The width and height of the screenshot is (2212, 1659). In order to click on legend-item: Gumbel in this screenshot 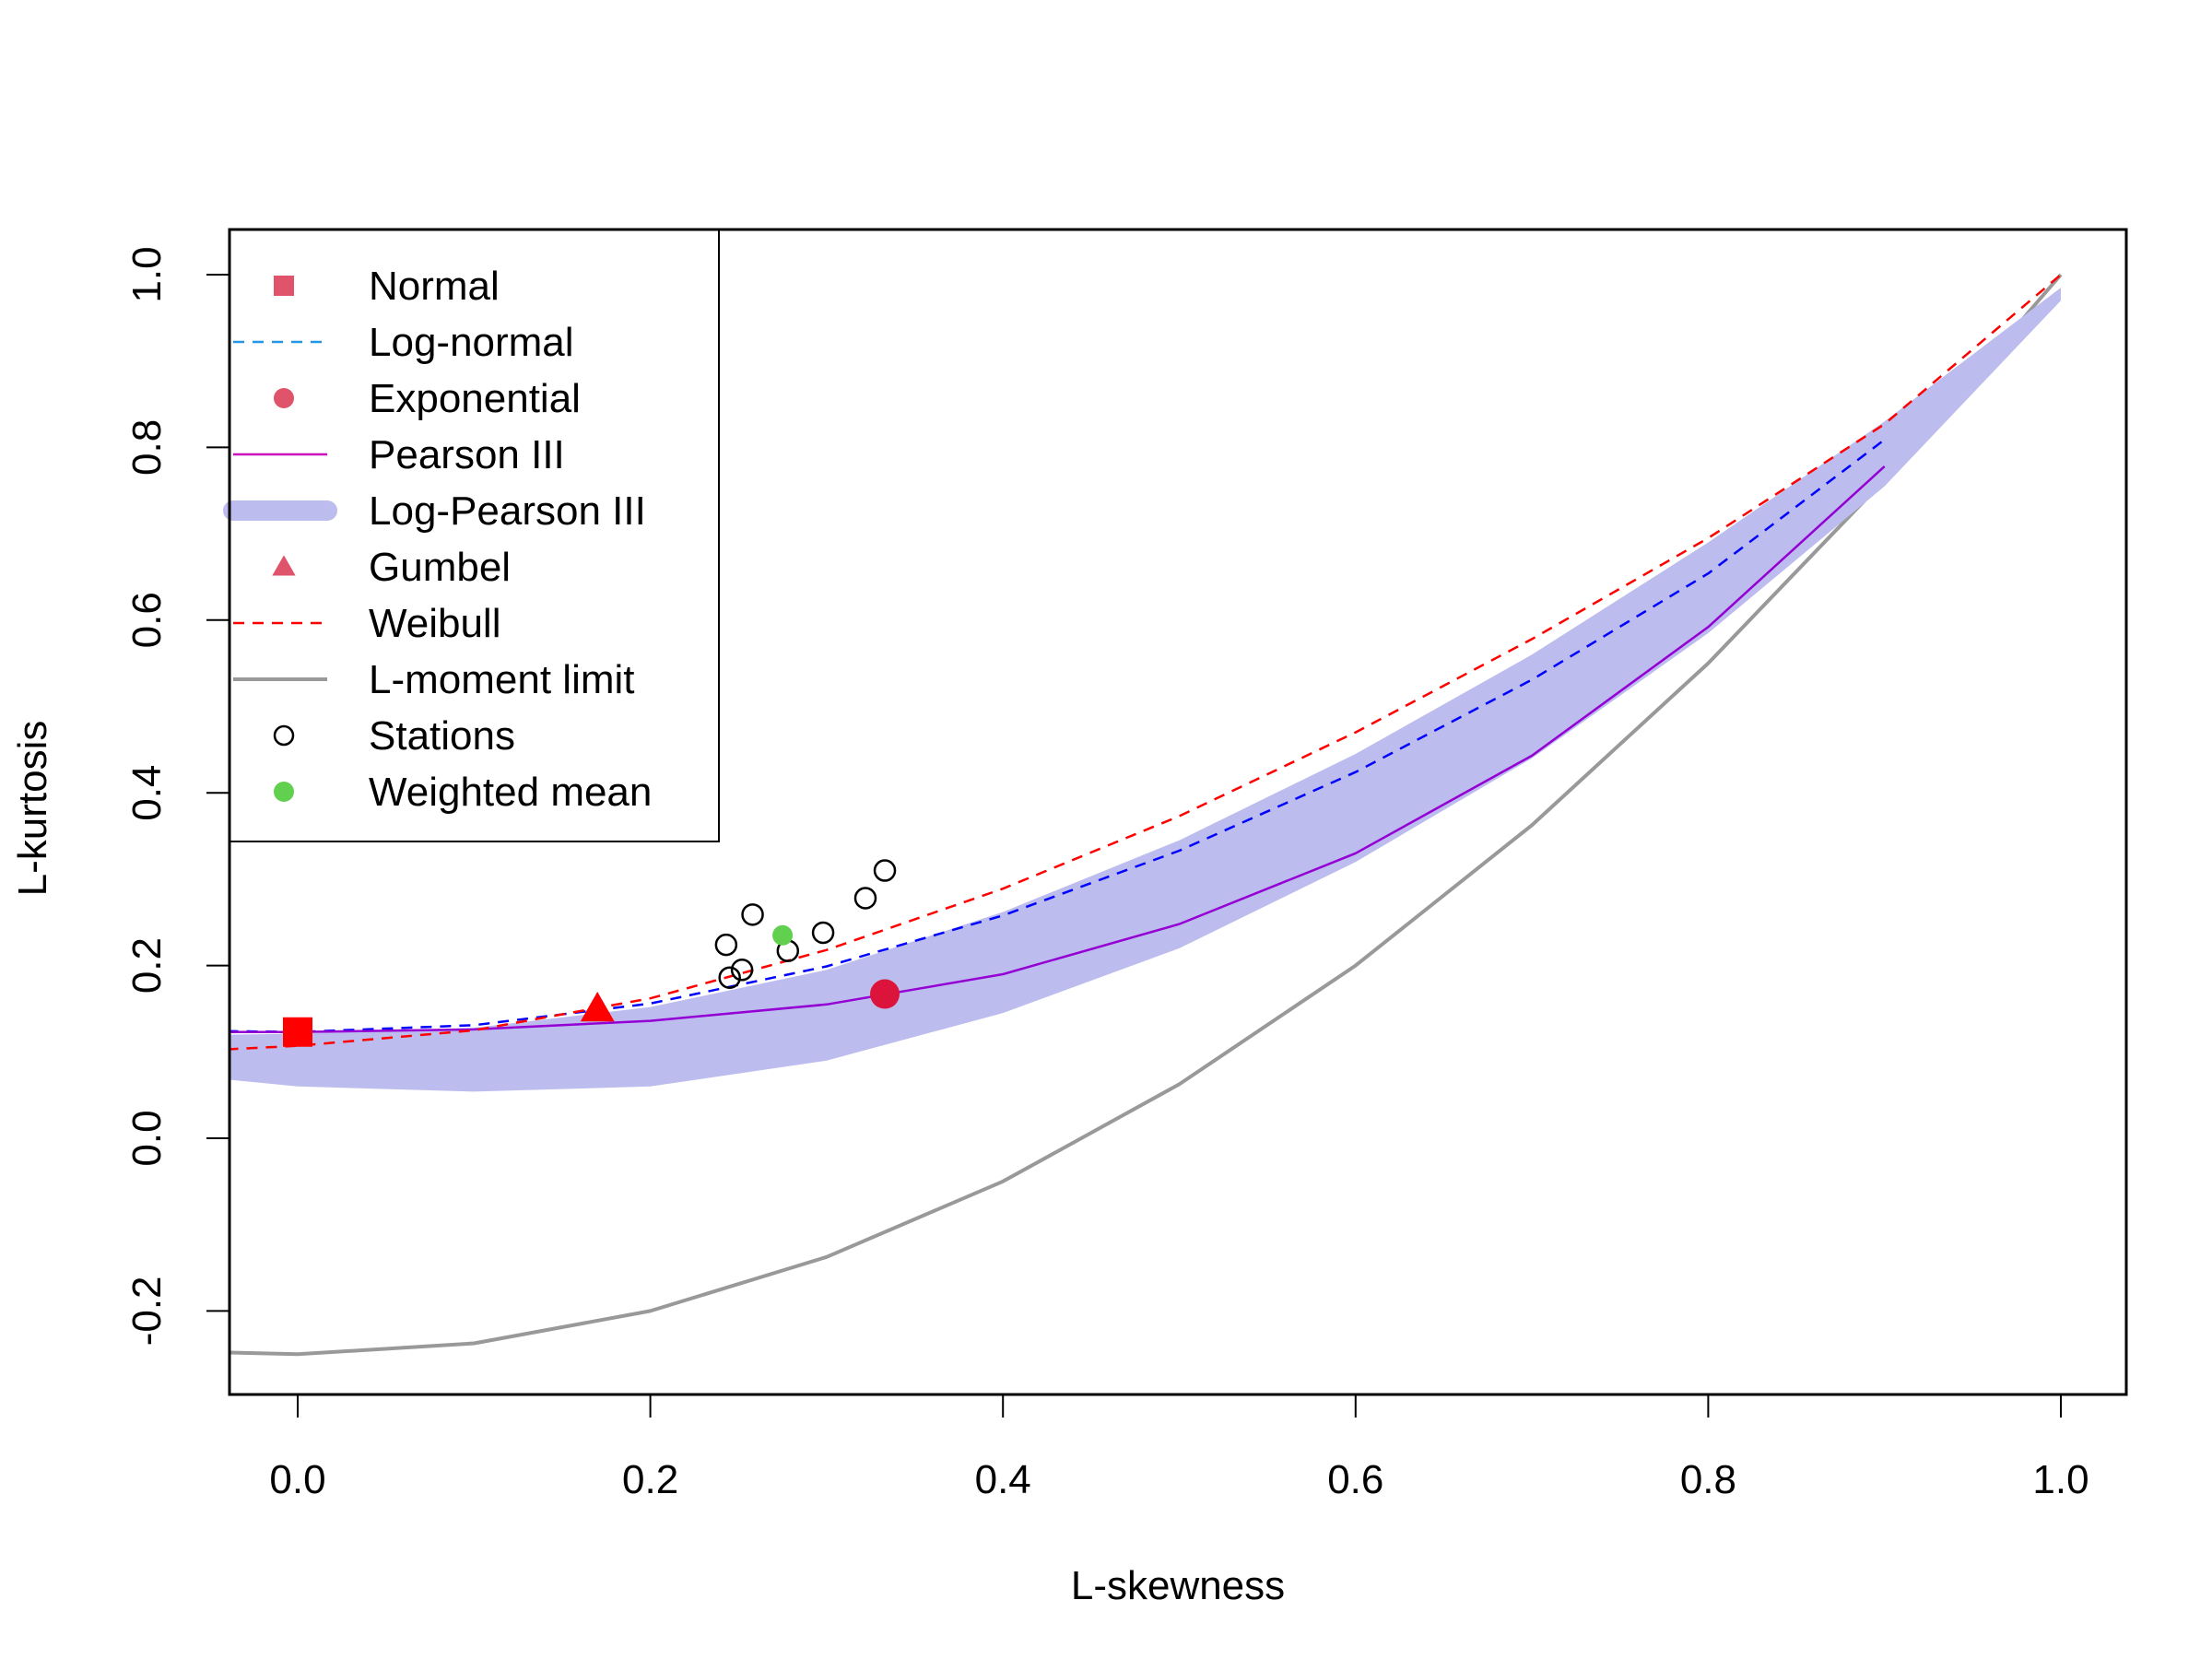, I will do `click(391, 567)`.